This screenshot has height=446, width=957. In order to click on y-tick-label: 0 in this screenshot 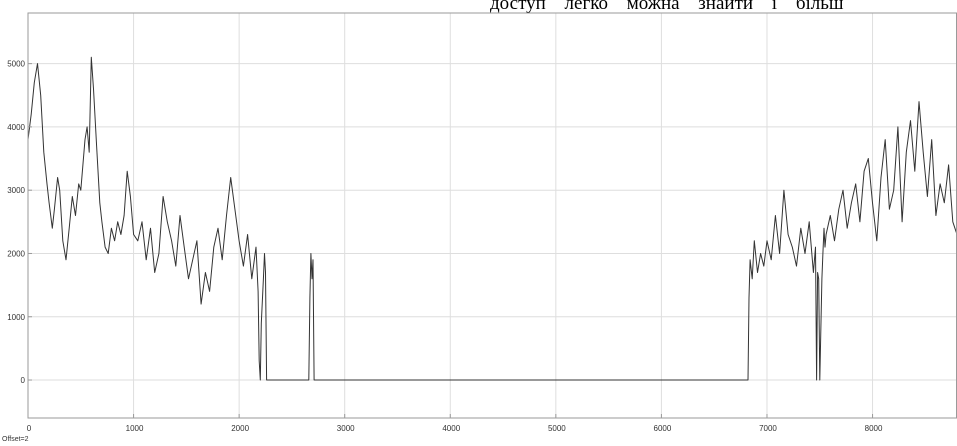, I will do `click(23, 380)`.